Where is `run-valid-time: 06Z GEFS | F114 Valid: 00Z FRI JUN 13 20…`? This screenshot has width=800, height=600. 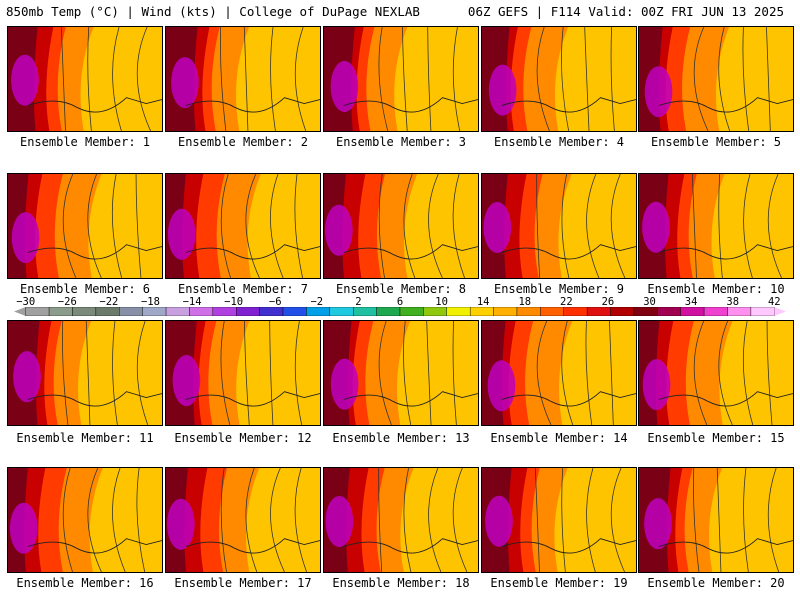
run-valid-time: 06Z GEFS | F114 Valid: 00Z FRI JUN 13 20… is located at coordinates (625, 11).